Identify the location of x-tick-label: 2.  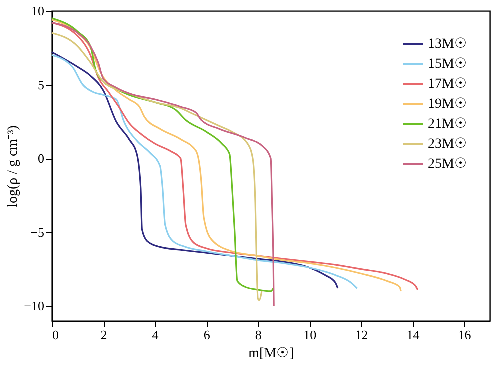
(104, 335).